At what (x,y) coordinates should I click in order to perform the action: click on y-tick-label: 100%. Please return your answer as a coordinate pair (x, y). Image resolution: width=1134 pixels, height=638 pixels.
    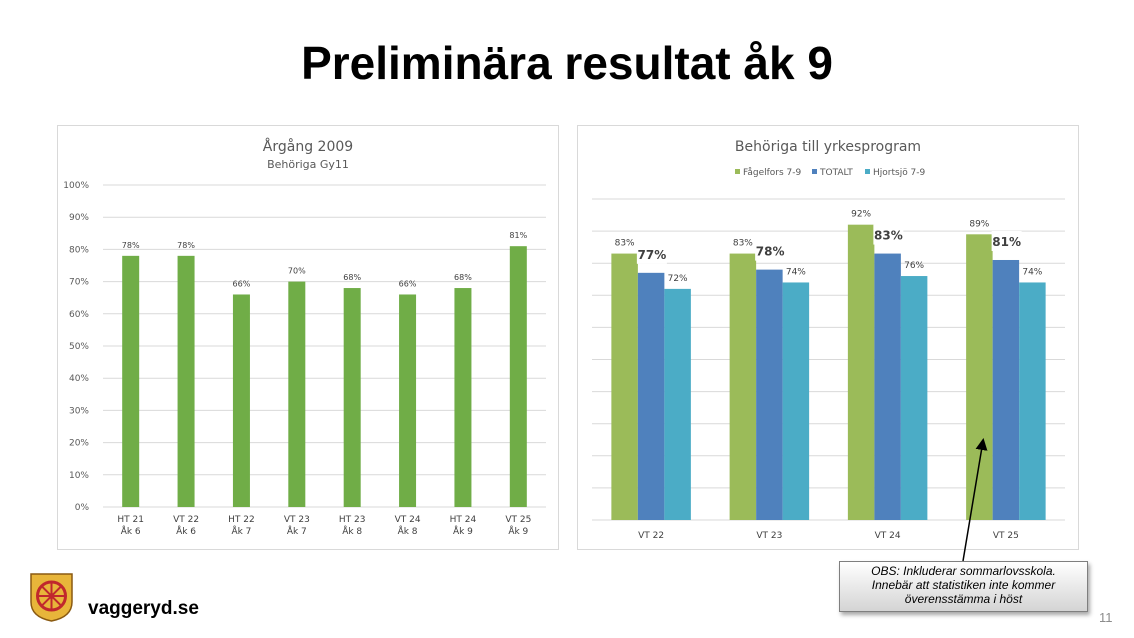
    Looking at the image, I should click on (76, 186).